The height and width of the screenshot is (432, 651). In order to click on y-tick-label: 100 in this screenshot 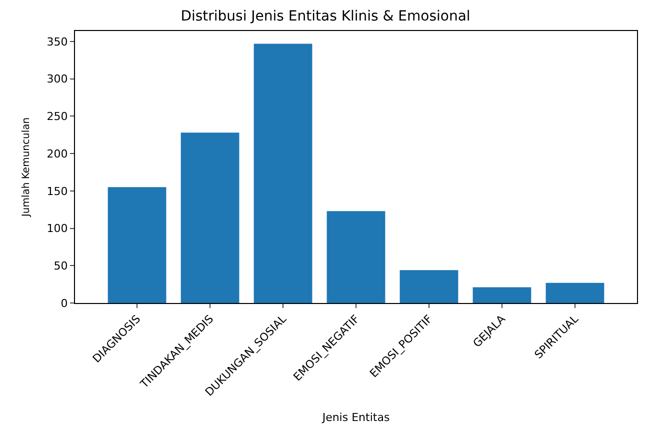, I will do `click(57, 229)`.